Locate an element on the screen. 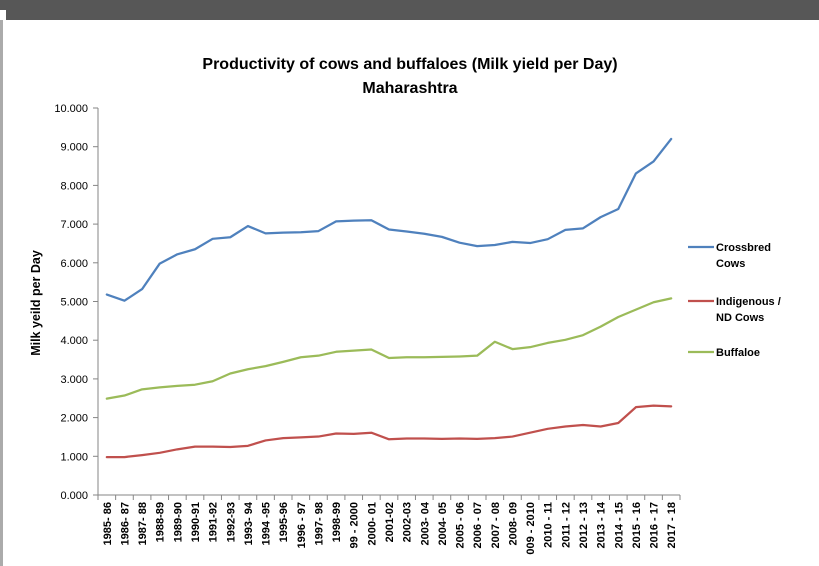 The image size is (819, 566). legend-label: Crossbred is located at coordinates (743, 248).